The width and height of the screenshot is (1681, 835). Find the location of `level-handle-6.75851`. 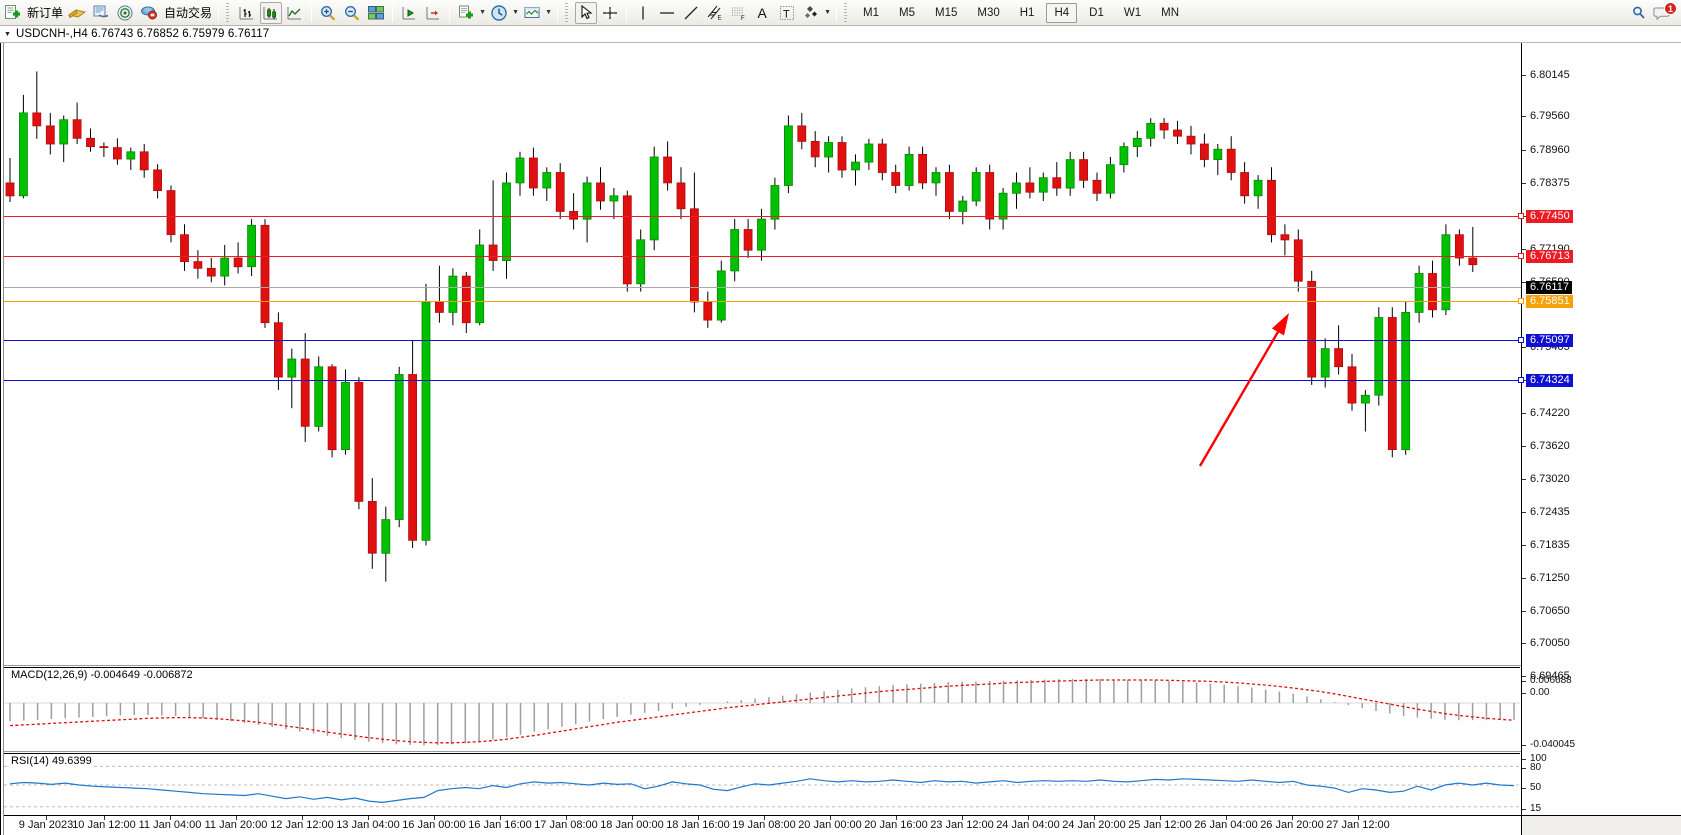

level-handle-6.75851 is located at coordinates (1521, 301).